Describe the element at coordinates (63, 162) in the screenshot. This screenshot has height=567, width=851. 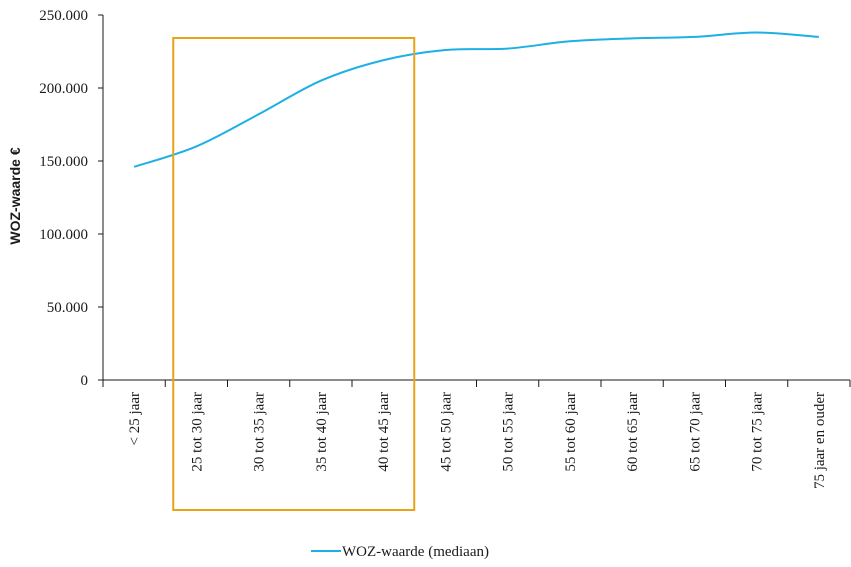
I see `y-tick-label: 150.000` at that location.